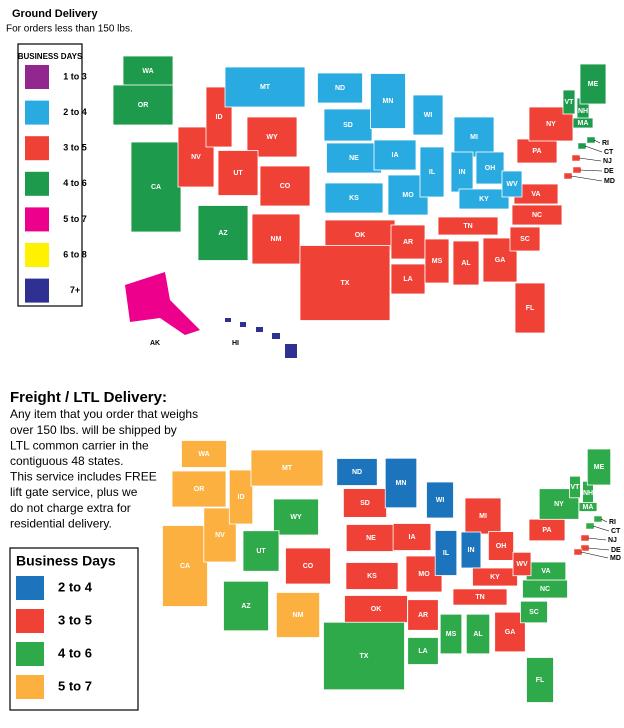 The height and width of the screenshot is (728, 624). What do you see at coordinates (199, 489) in the screenshot?
I see `state-label: OR` at bounding box center [199, 489].